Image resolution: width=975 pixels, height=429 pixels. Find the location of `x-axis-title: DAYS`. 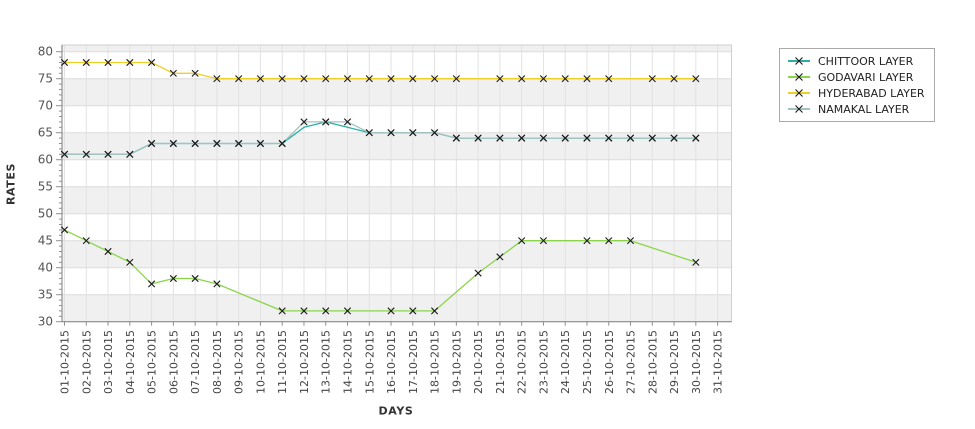

x-axis-title: DAYS is located at coordinates (396, 411).